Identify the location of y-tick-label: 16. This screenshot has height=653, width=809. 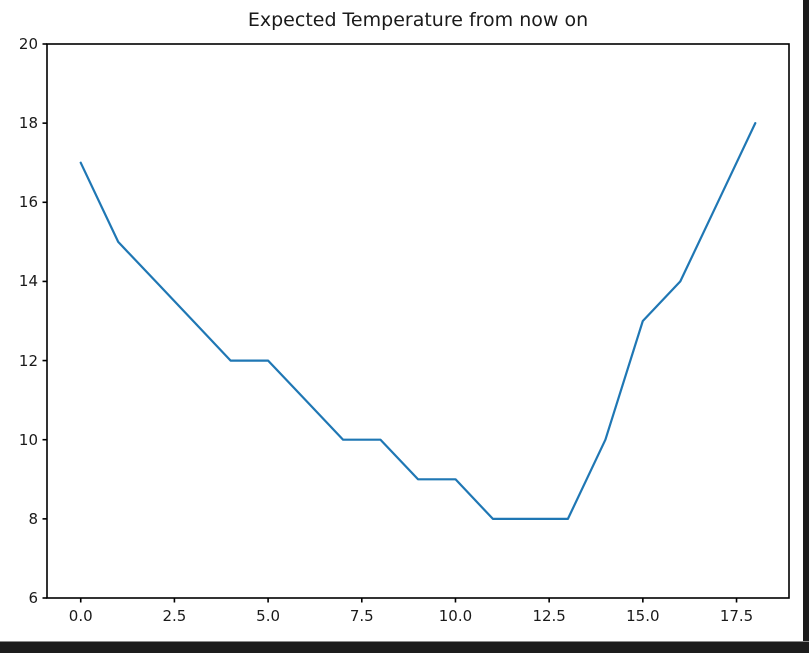
(28, 202).